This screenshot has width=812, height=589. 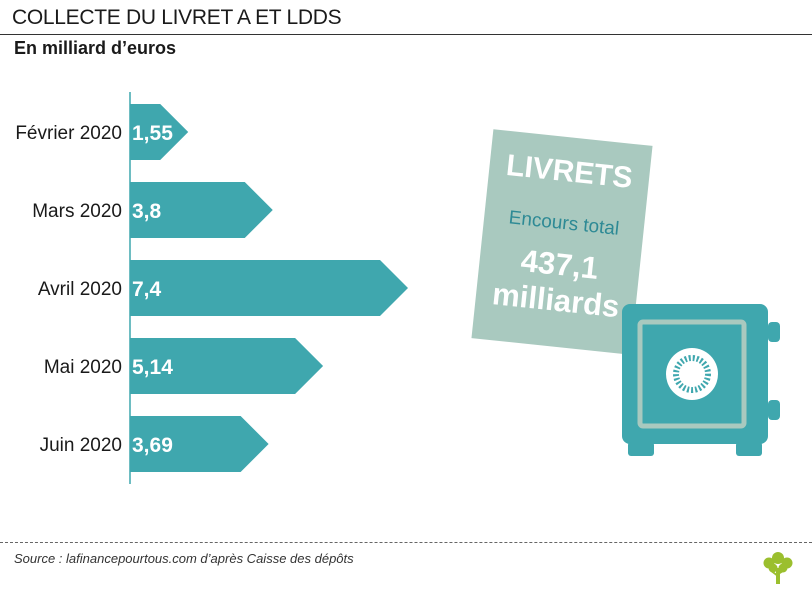 I want to click on title-divider, so click(x=406, y=34).